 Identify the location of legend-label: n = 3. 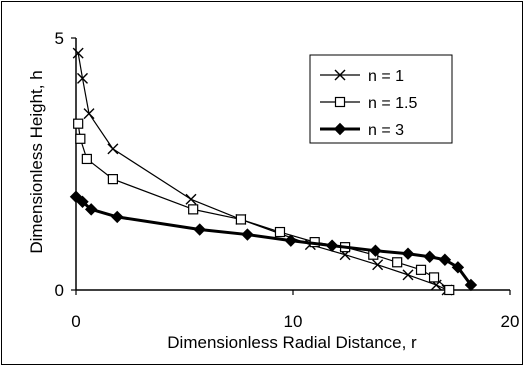
(386, 130).